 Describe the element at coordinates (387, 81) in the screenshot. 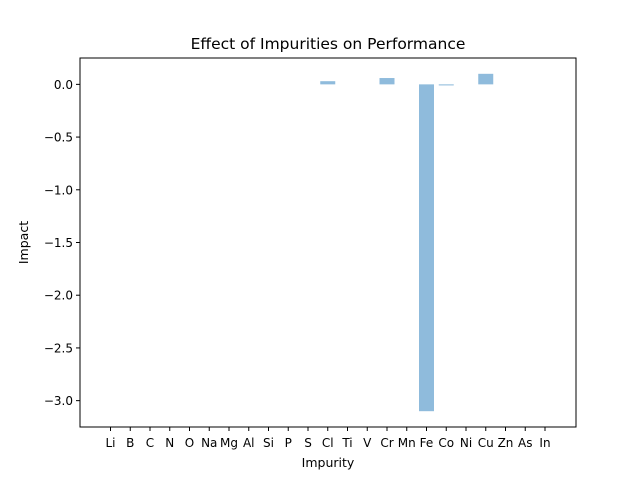

I see `bar-cr` at that location.